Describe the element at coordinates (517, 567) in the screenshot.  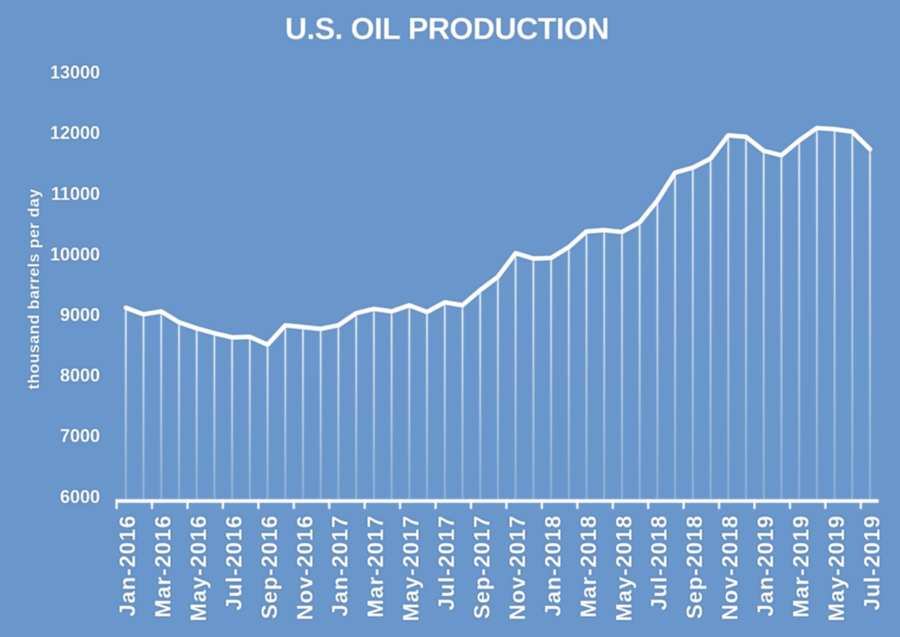
I see `svg-text: Nov-2017` at that location.